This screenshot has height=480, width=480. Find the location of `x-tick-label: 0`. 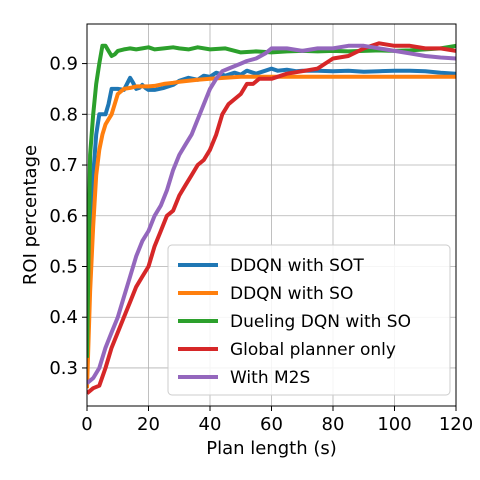

x-tick-label: 0 is located at coordinates (86, 424).